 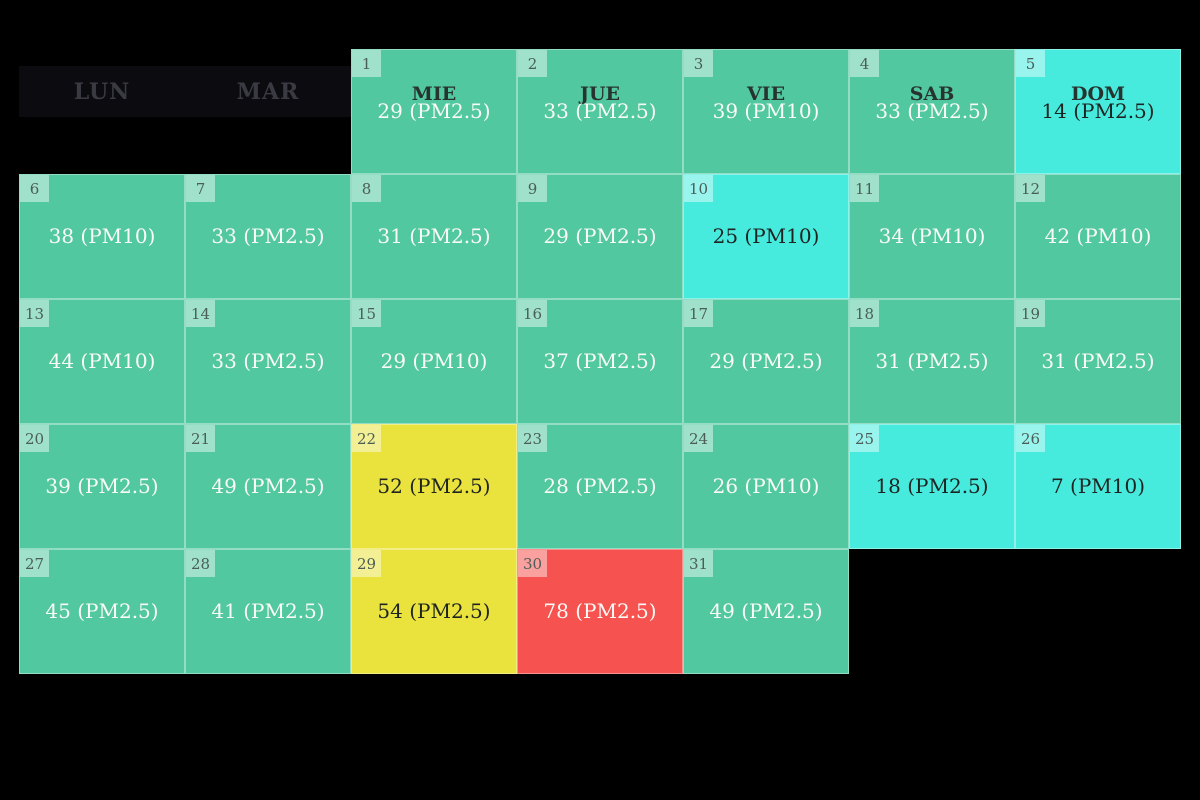 I want to click on day-cell-2: 2 JUE 33 (PM2.5), so click(x=600, y=111).